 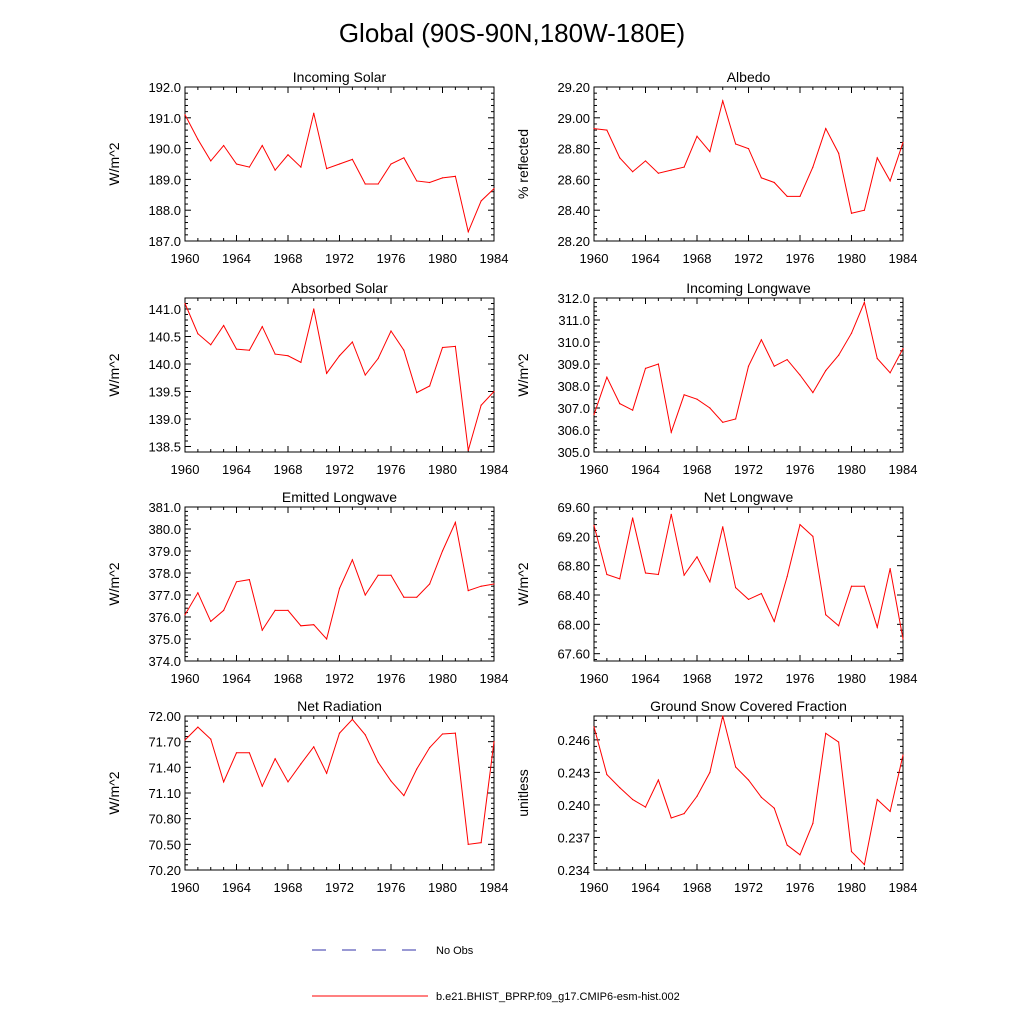 I want to click on figure-title: Global (90S-90N,180W-180E), so click(x=512, y=33).